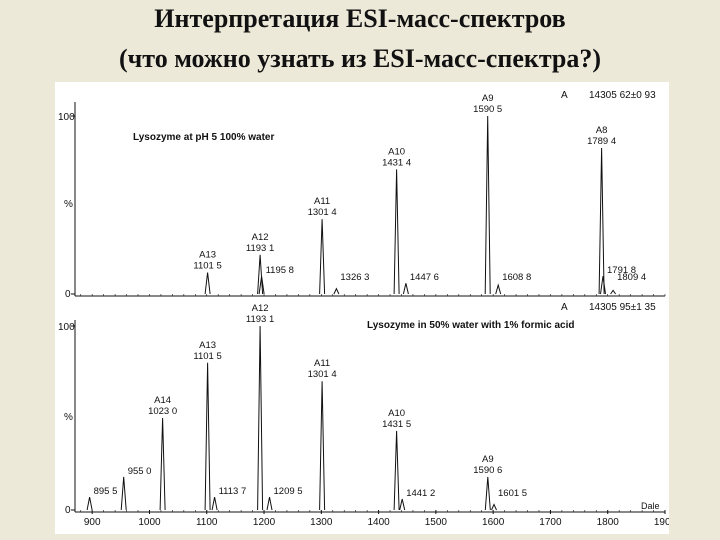 The image size is (720, 540). Describe the element at coordinates (424, 277) in the screenshot. I see `peak-mz-label: 1447 6` at that location.